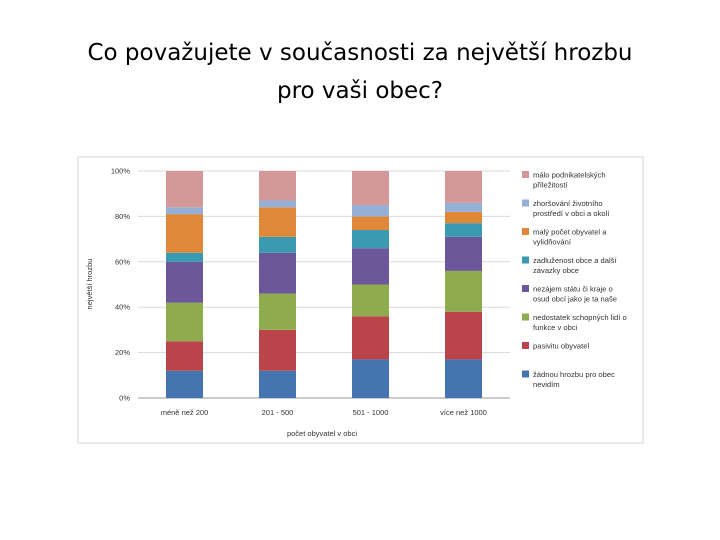 Image resolution: width=720 pixels, height=540 pixels. I want to click on legend-item: žádnou hrozbu pro obec nevidím, so click(568, 379).